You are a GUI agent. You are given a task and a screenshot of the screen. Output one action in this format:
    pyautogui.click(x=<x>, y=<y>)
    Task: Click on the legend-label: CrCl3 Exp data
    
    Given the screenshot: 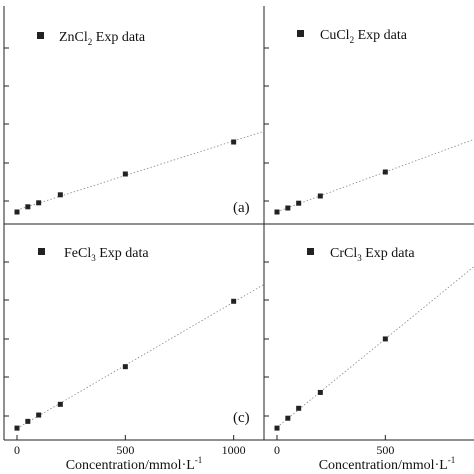 What is the action you would take?
    pyautogui.click(x=372, y=254)
    